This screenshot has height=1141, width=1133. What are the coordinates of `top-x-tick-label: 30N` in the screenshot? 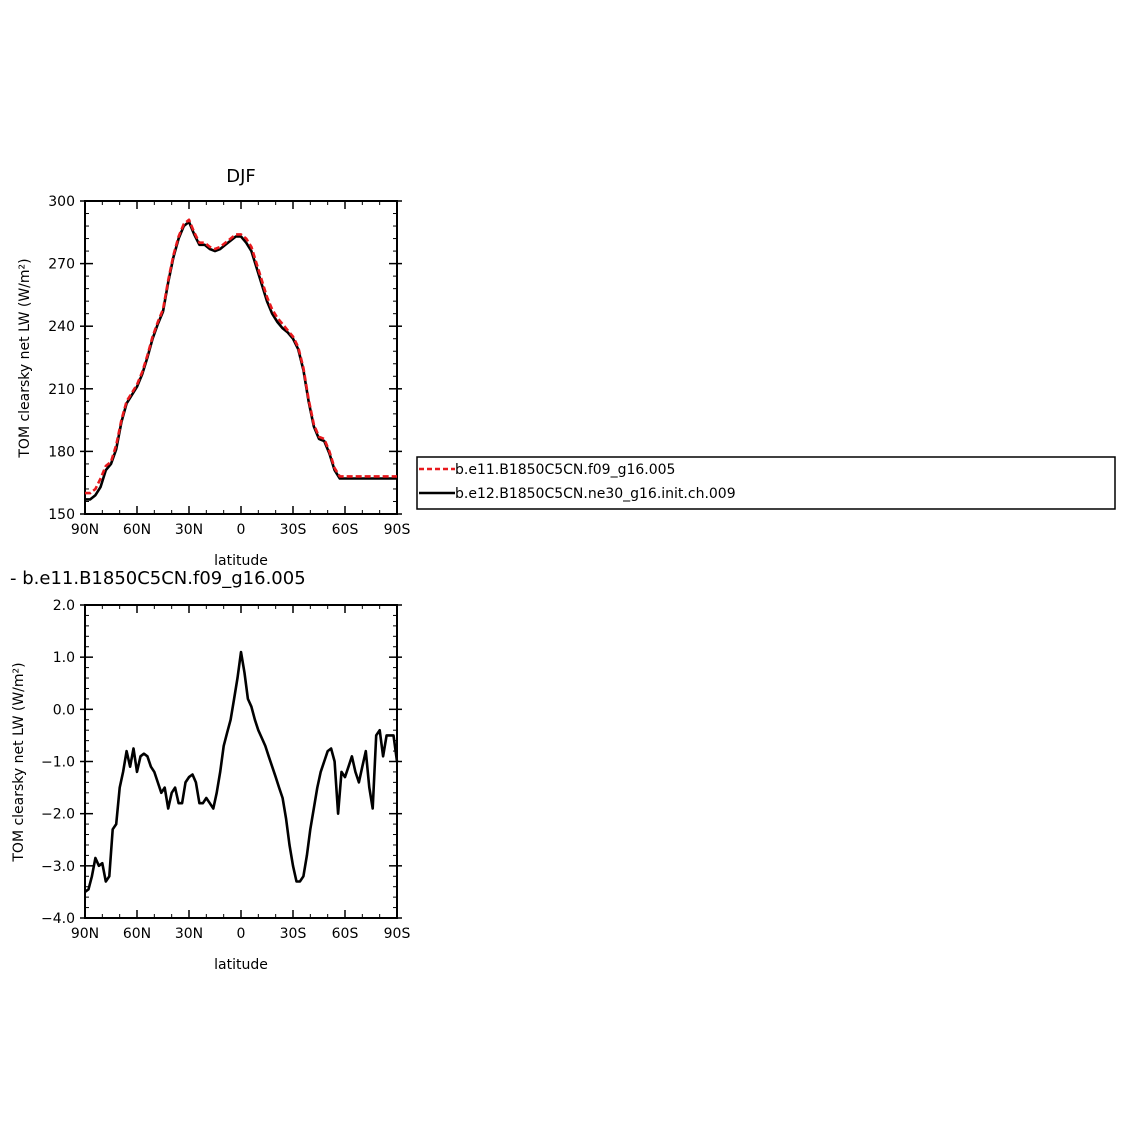 It's located at (189, 530).